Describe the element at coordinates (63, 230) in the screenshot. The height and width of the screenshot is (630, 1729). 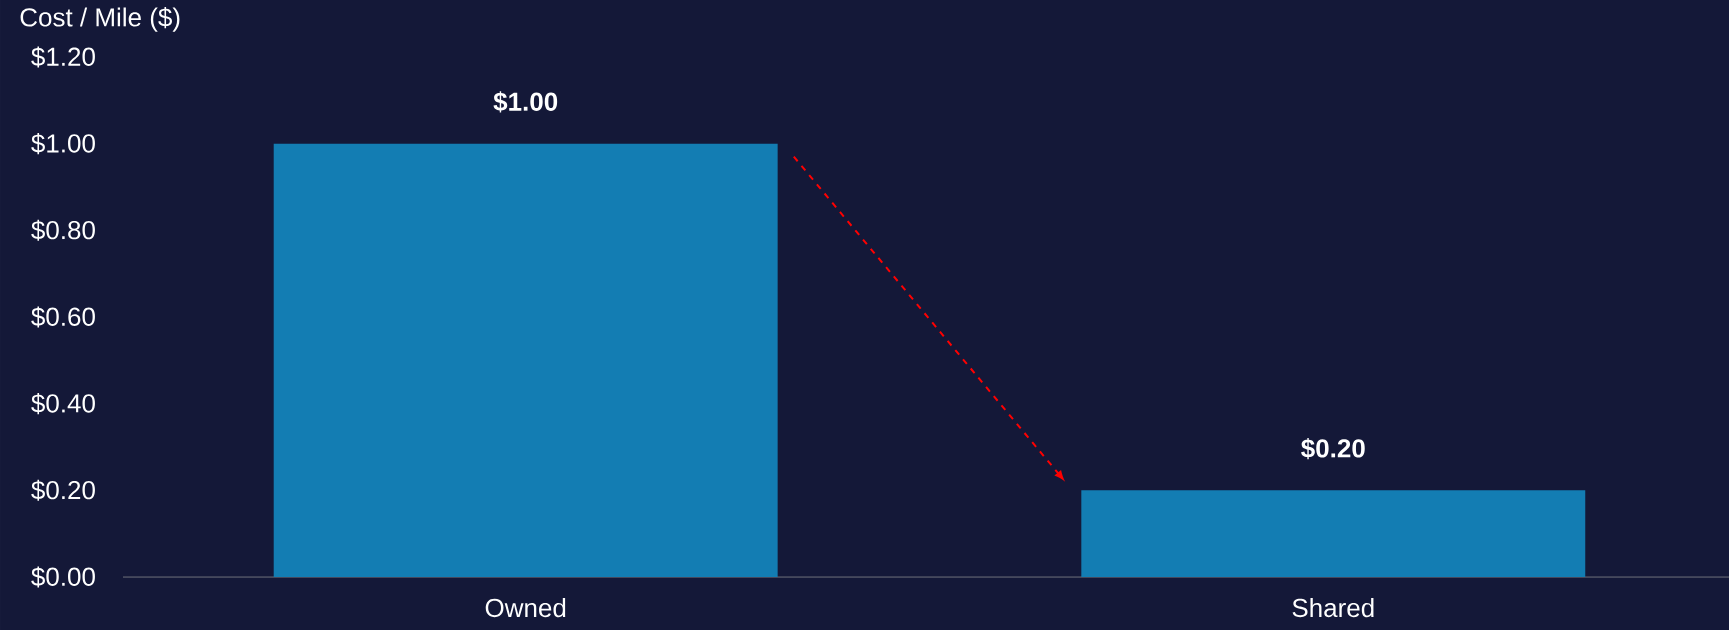
I see `y-tick-label: $0.80` at that location.